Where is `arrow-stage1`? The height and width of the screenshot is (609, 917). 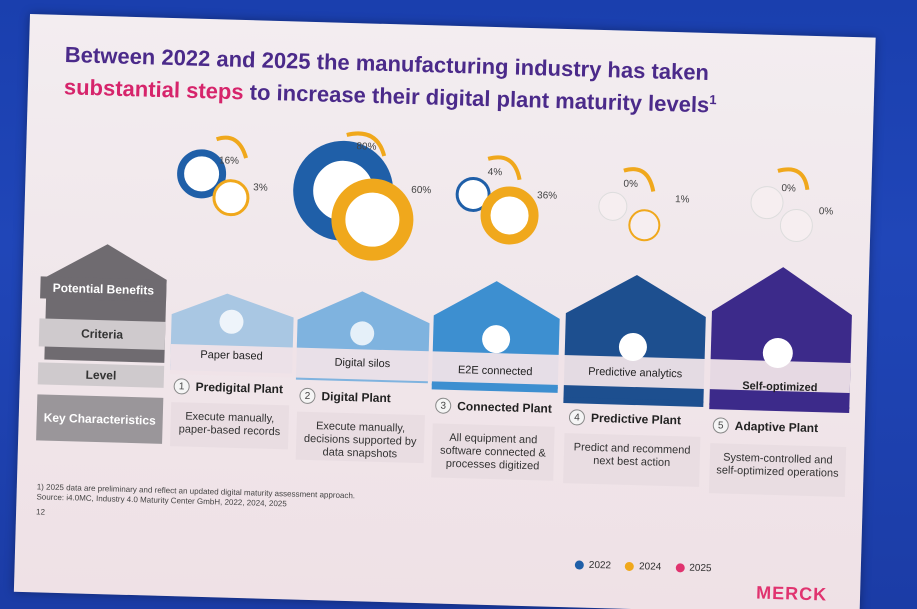
arrow-stage1 is located at coordinates (231, 147).